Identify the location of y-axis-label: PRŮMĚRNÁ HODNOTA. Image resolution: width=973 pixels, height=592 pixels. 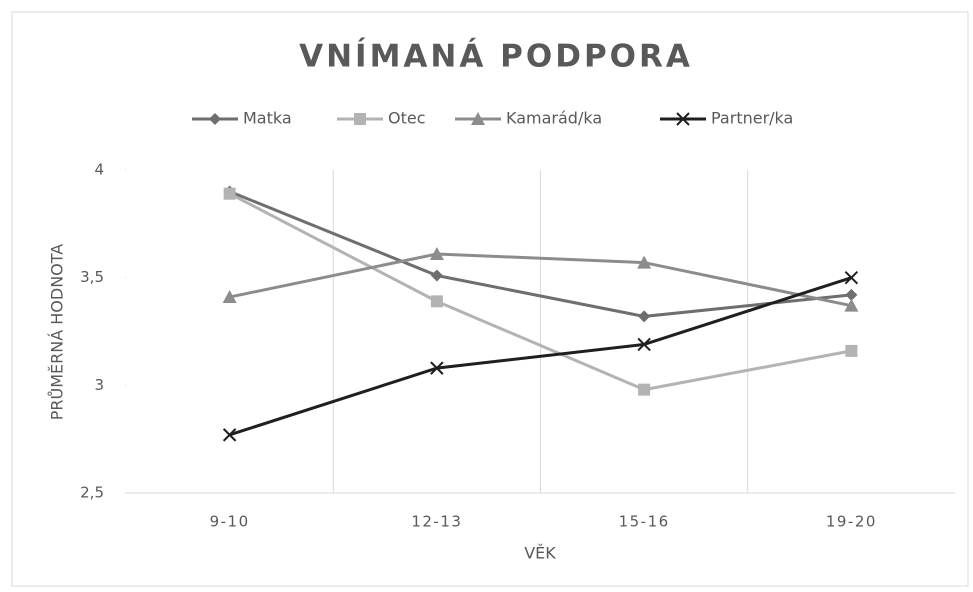
(57, 332).